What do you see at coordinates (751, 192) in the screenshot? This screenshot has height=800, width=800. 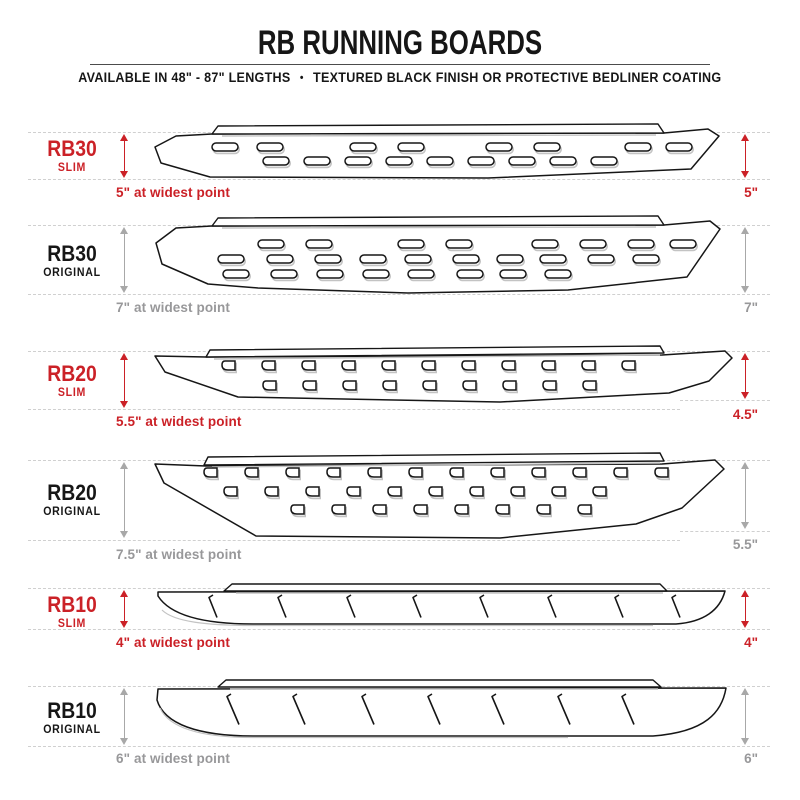 I see `height-value: 5"` at bounding box center [751, 192].